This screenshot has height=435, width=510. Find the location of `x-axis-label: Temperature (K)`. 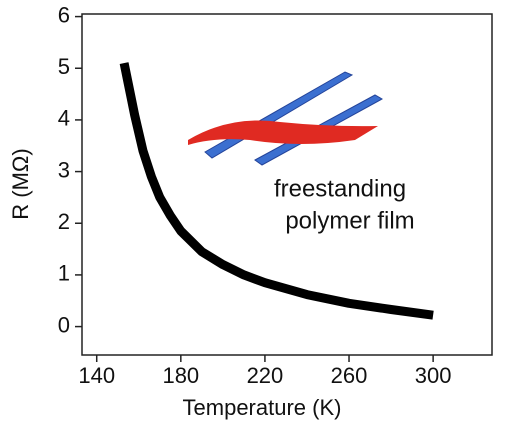

x-axis-label: Temperature (K) is located at coordinates (262, 407).